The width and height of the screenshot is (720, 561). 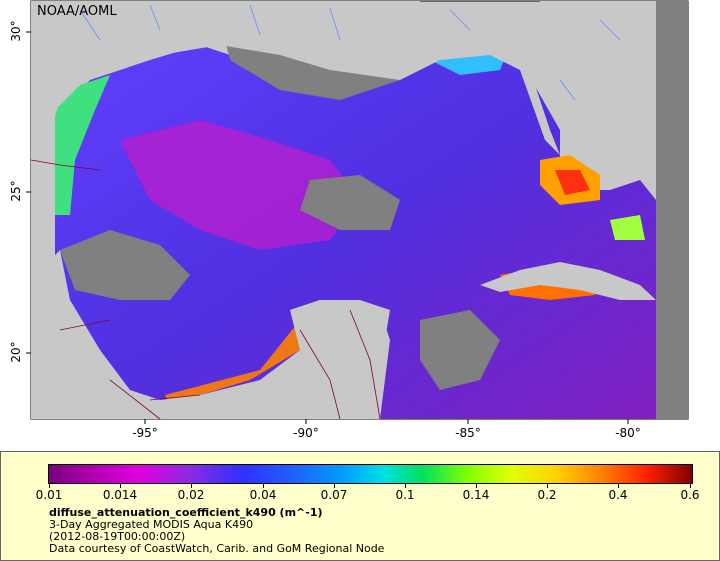 What do you see at coordinates (16, 191) in the screenshot?
I see `y-tick-label: 25°` at bounding box center [16, 191].